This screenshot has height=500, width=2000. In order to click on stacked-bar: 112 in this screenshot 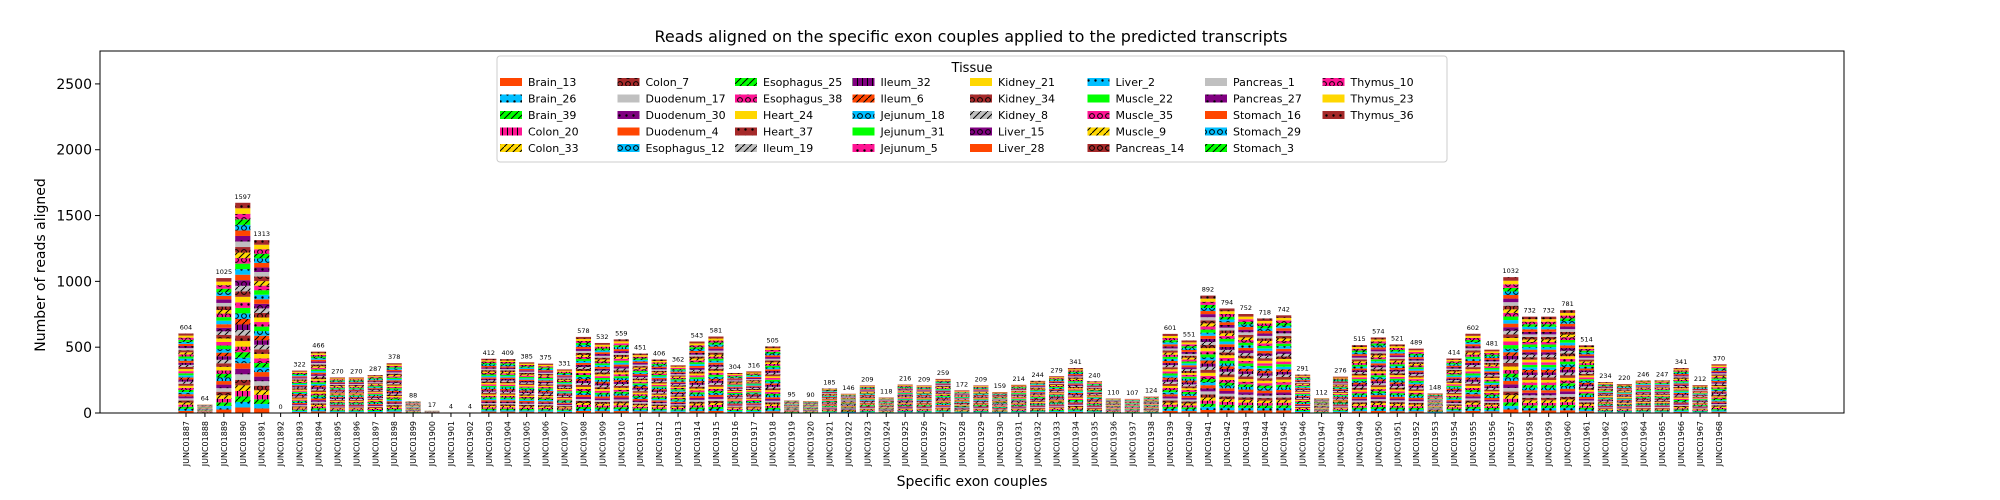, I will do `click(1321, 400)`.